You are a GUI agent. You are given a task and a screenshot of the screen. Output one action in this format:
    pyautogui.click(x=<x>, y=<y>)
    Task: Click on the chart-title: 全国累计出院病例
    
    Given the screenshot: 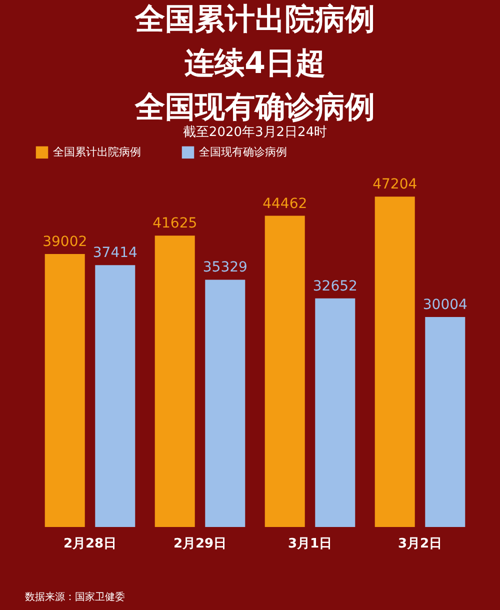 What is the action you would take?
    pyautogui.click(x=254, y=19)
    